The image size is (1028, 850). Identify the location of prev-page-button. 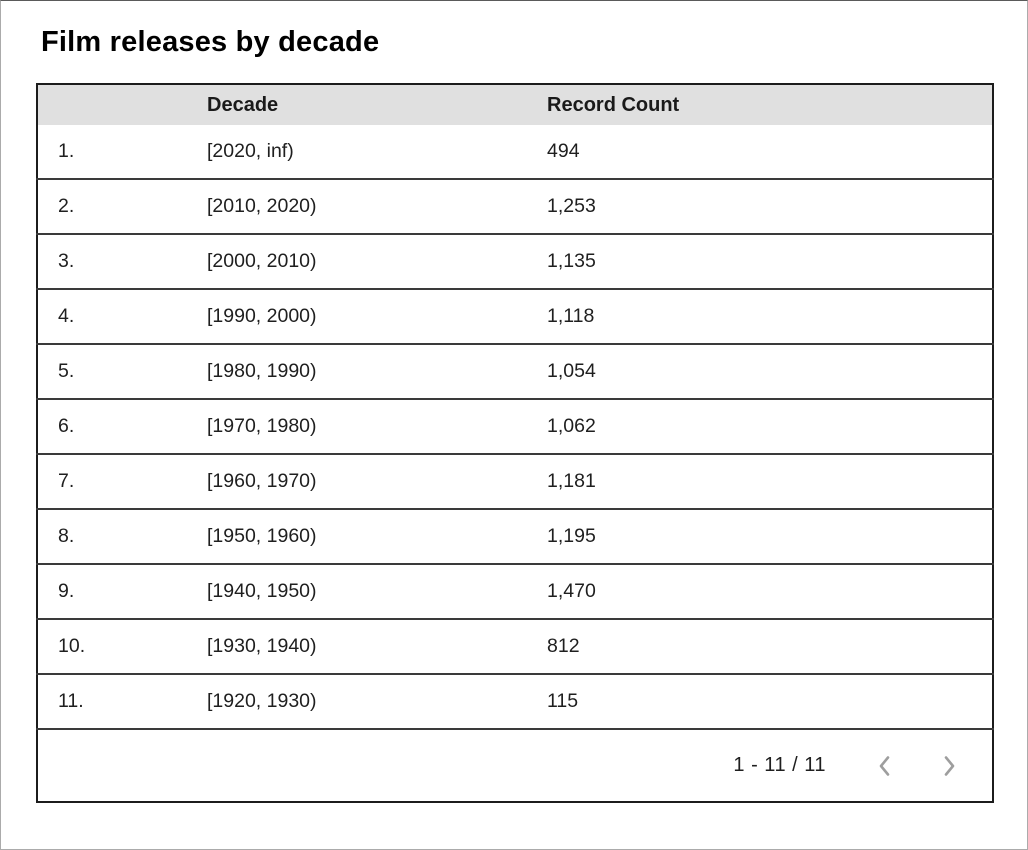
(885, 766).